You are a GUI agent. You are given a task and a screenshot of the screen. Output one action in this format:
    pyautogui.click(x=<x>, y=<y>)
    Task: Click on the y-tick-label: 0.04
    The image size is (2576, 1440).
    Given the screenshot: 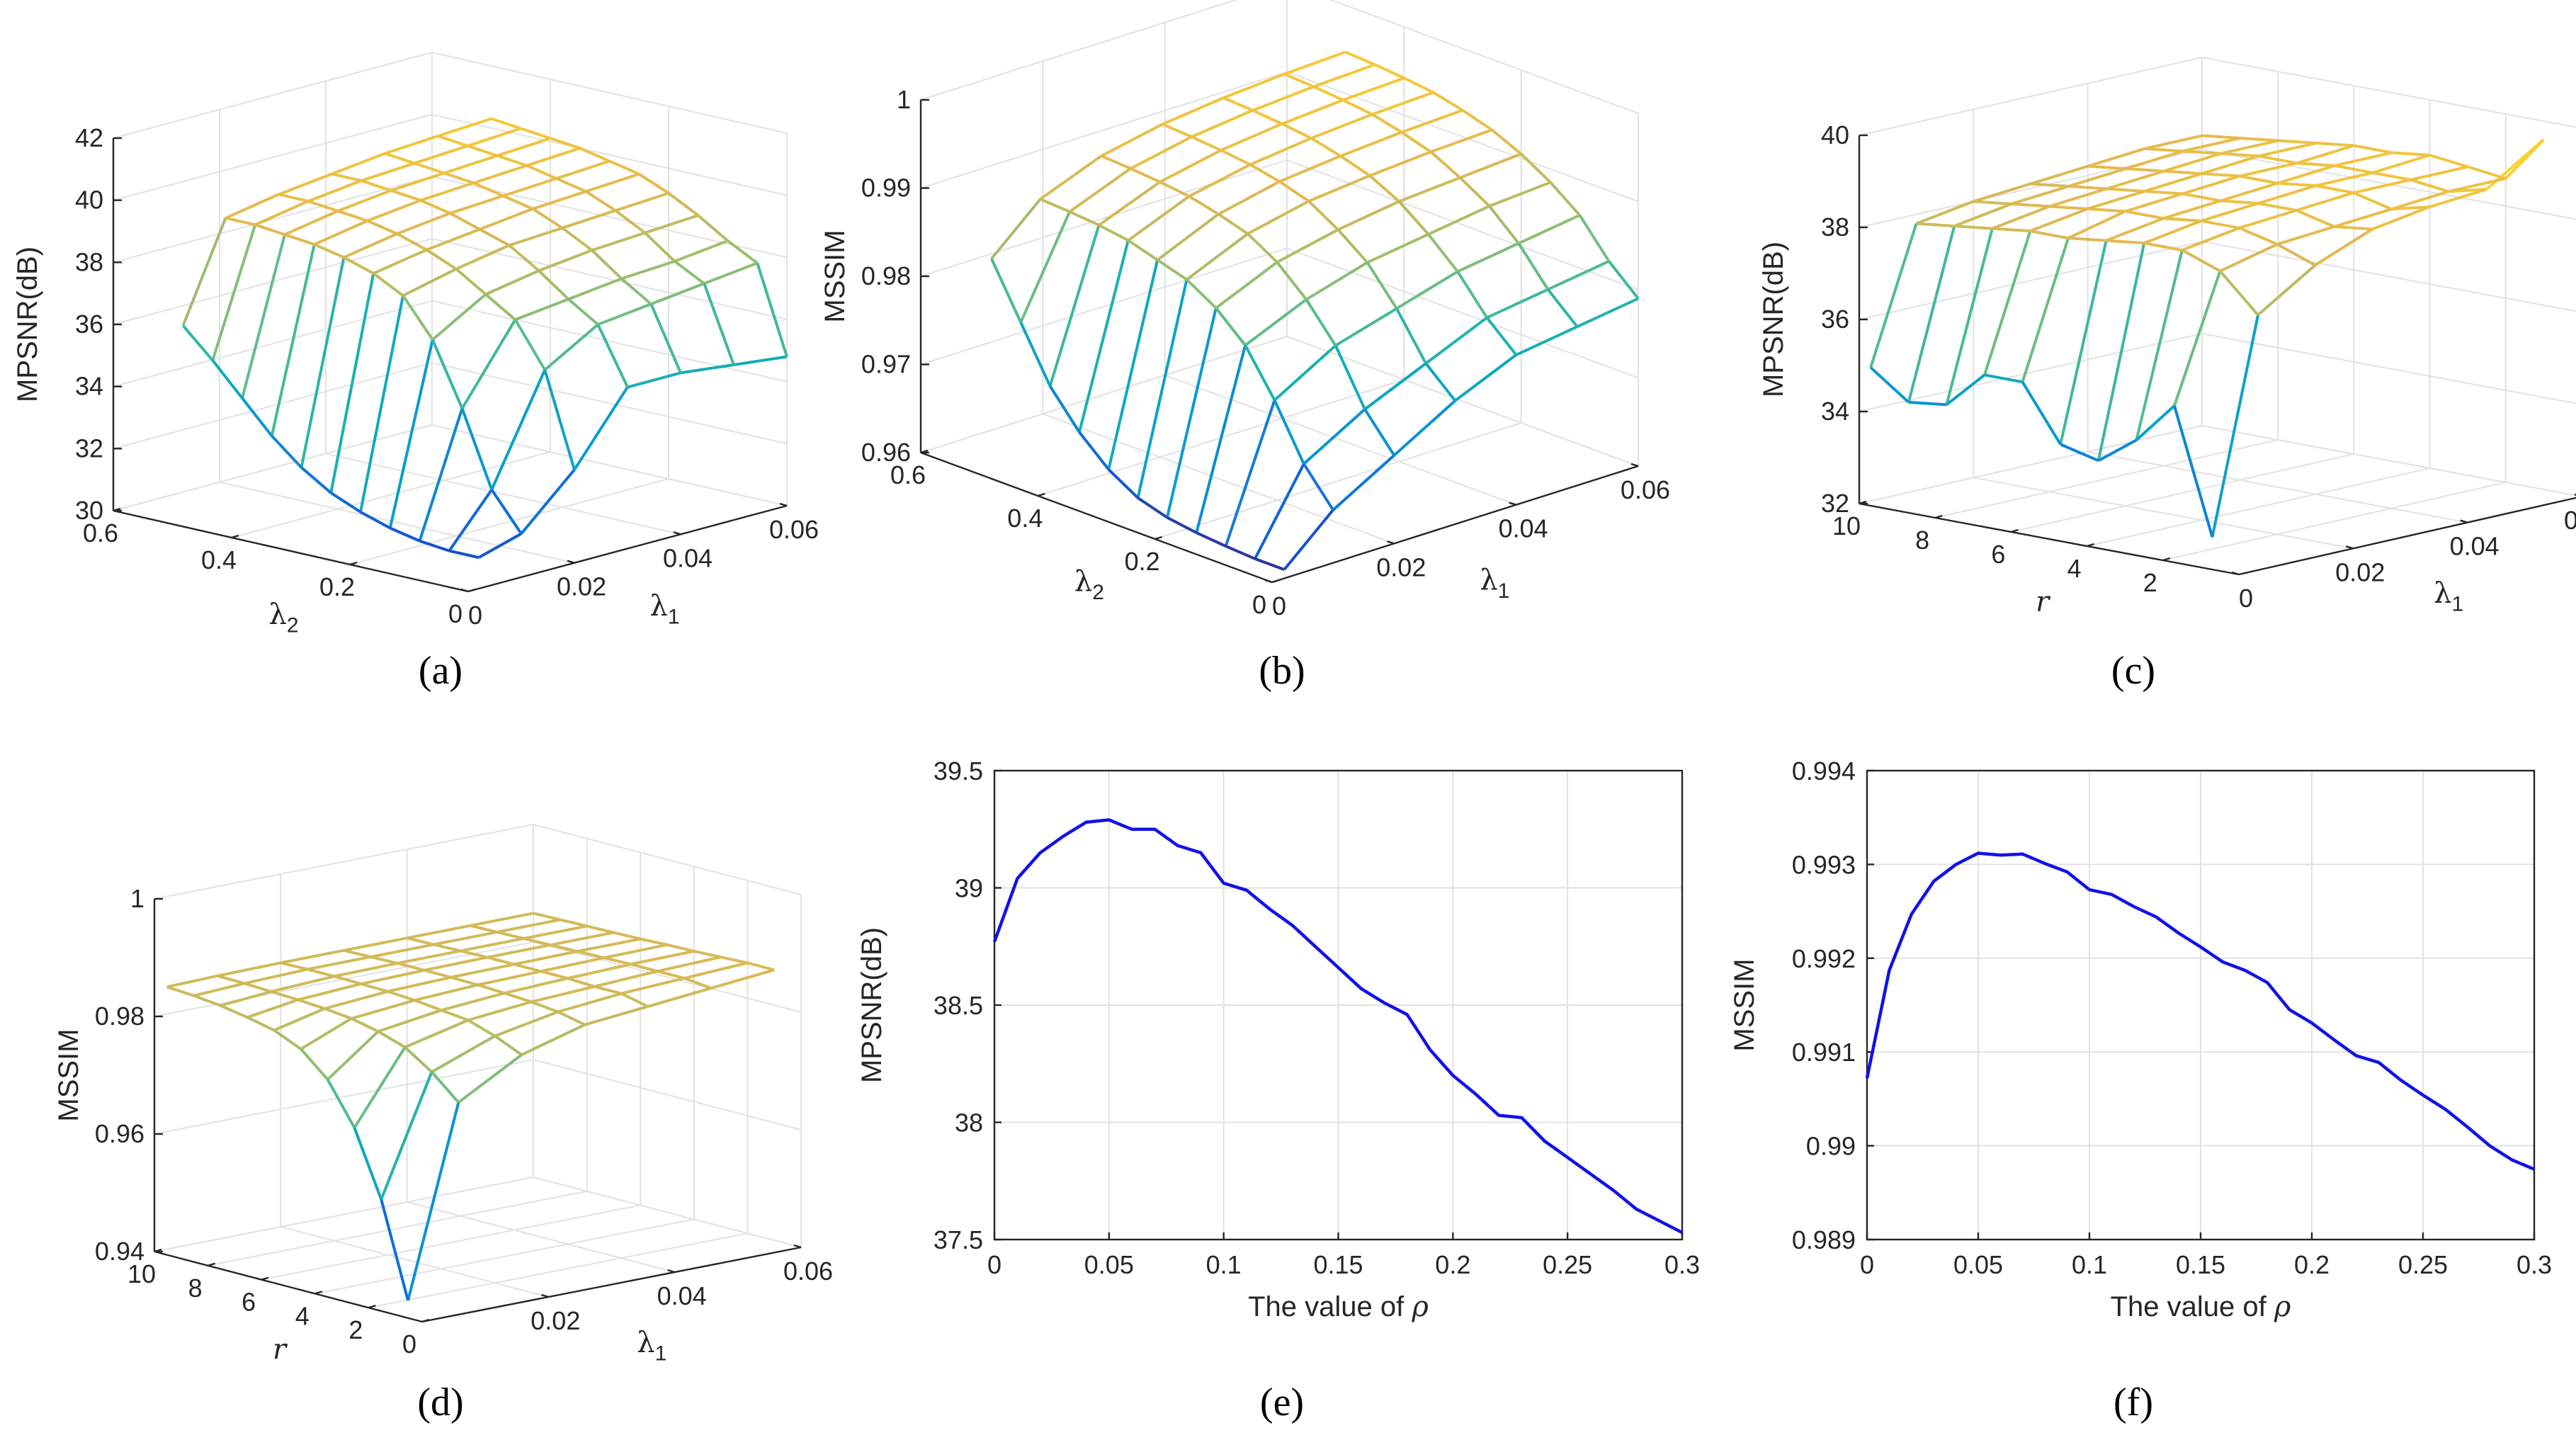 What is the action you would take?
    pyautogui.click(x=688, y=557)
    